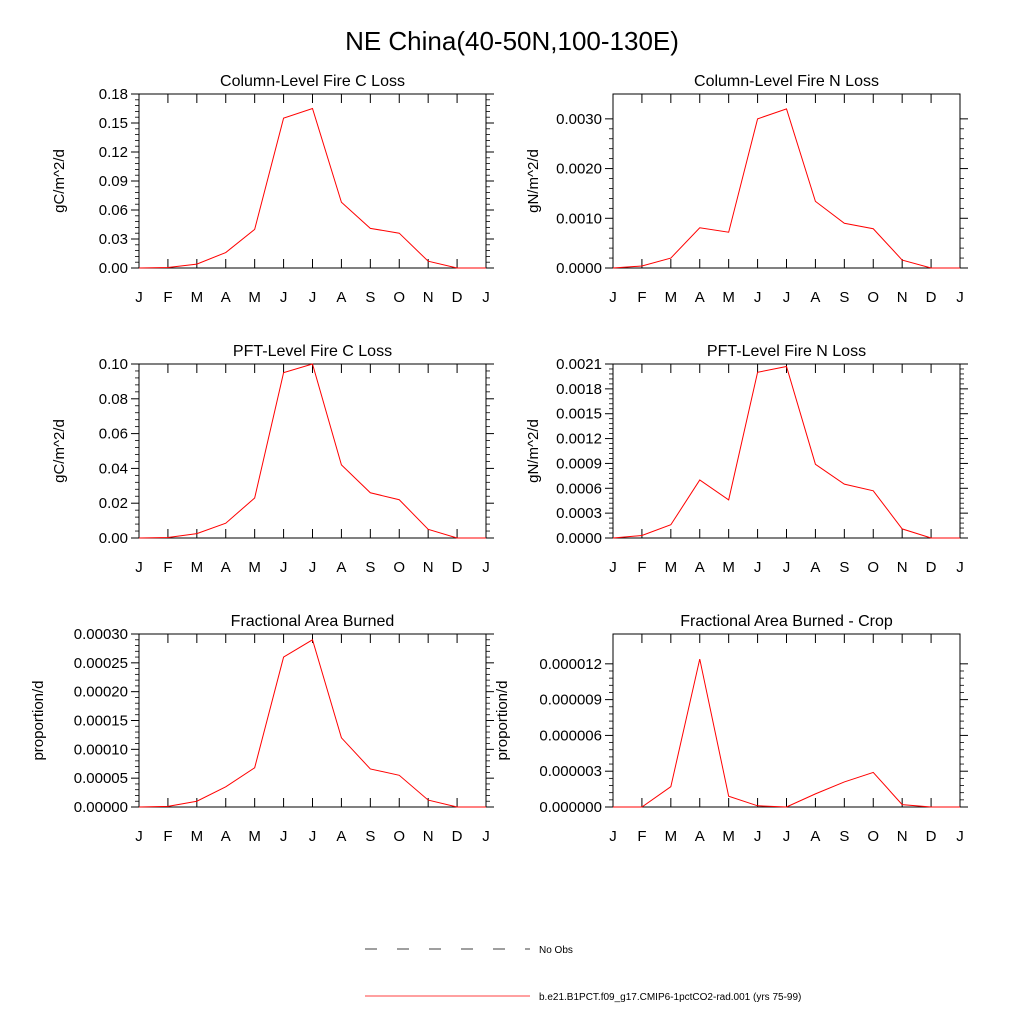  What do you see at coordinates (512, 41) in the screenshot?
I see `main-title: NE China(40-50N,100-130E)` at bounding box center [512, 41].